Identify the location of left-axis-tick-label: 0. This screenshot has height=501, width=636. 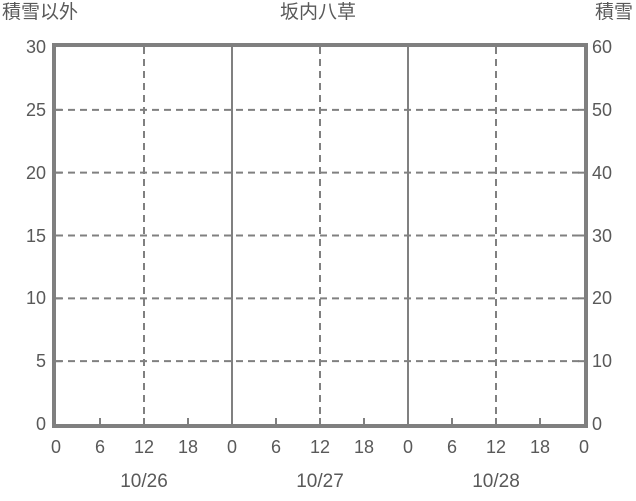
(40, 424).